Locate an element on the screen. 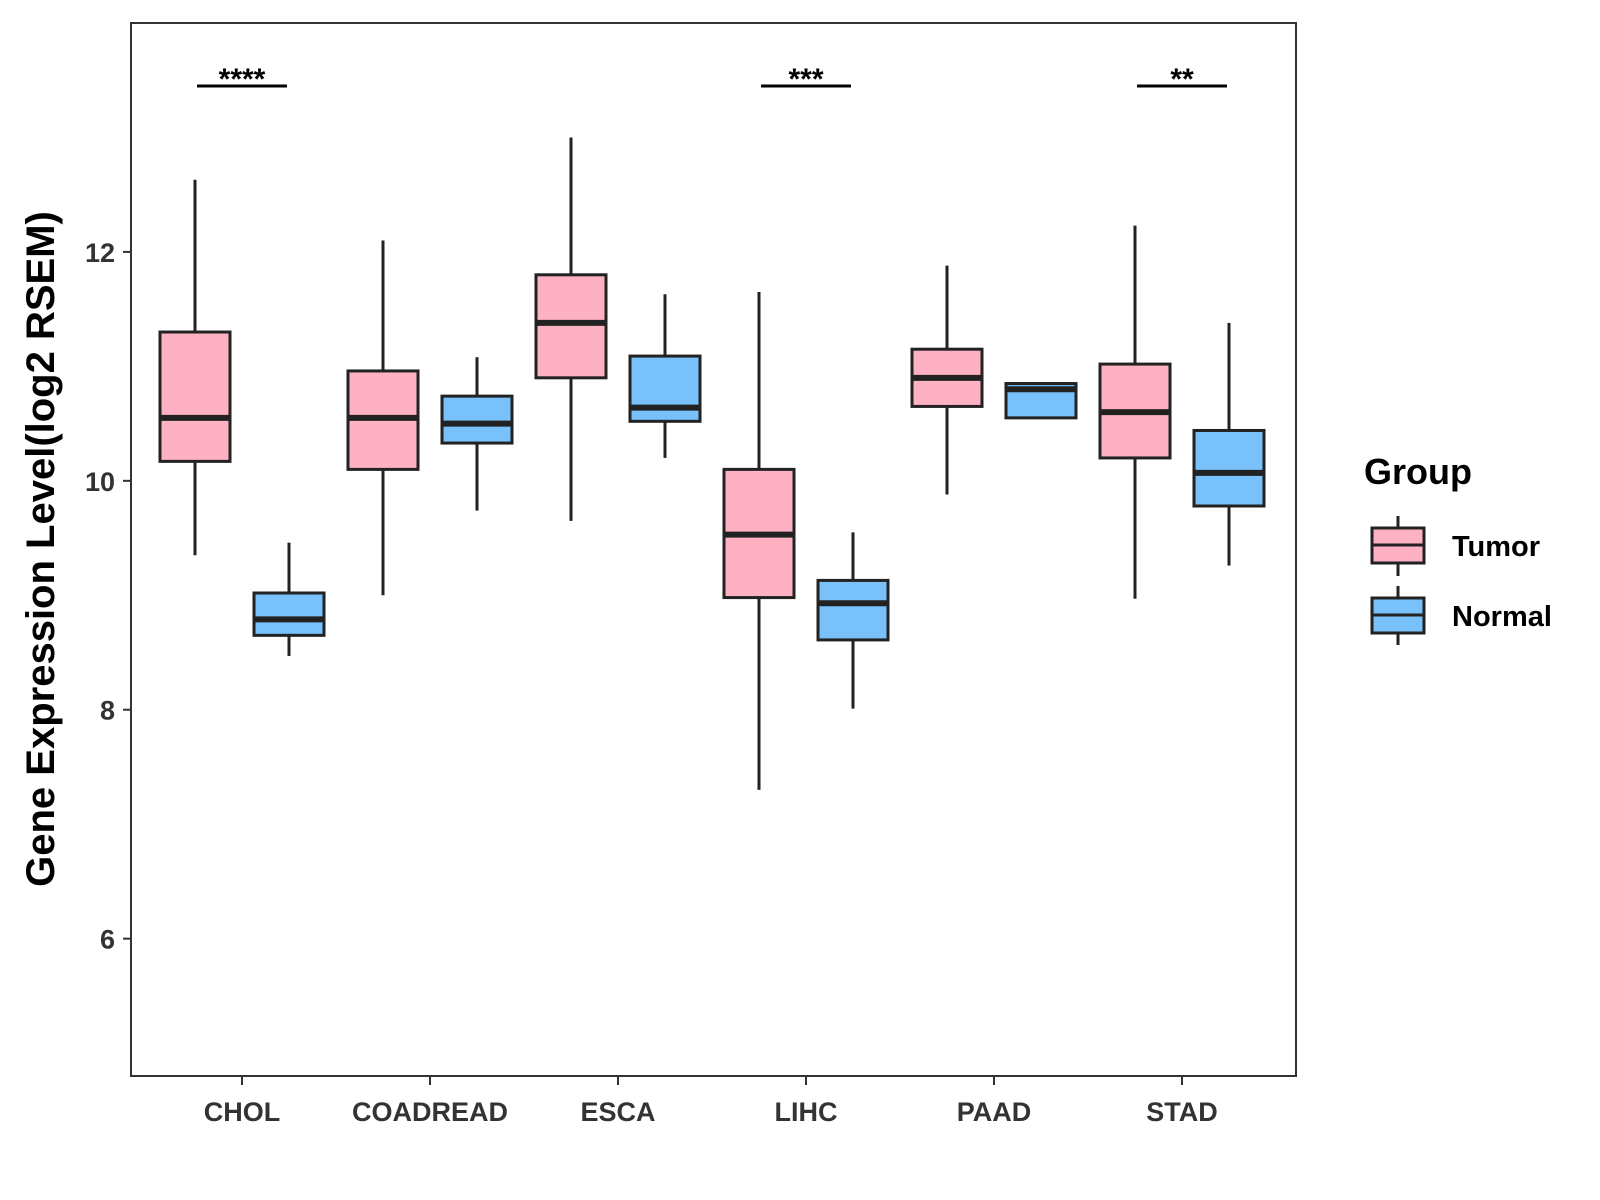  legend: Group Tumor Normal is located at coordinates (1458, 548).